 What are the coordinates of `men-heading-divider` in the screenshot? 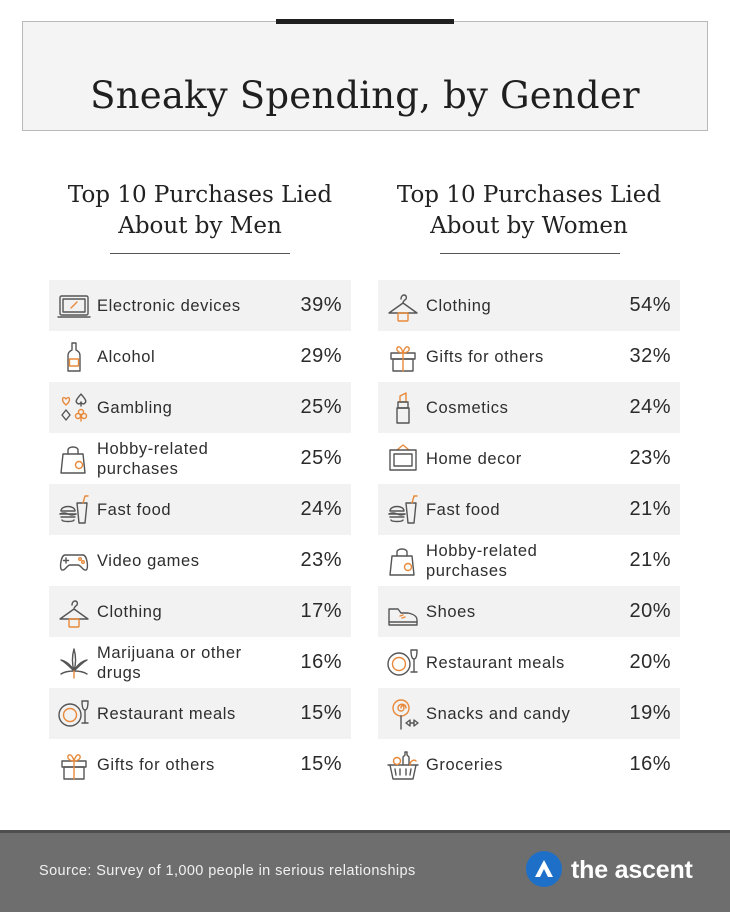 It's located at (200, 253).